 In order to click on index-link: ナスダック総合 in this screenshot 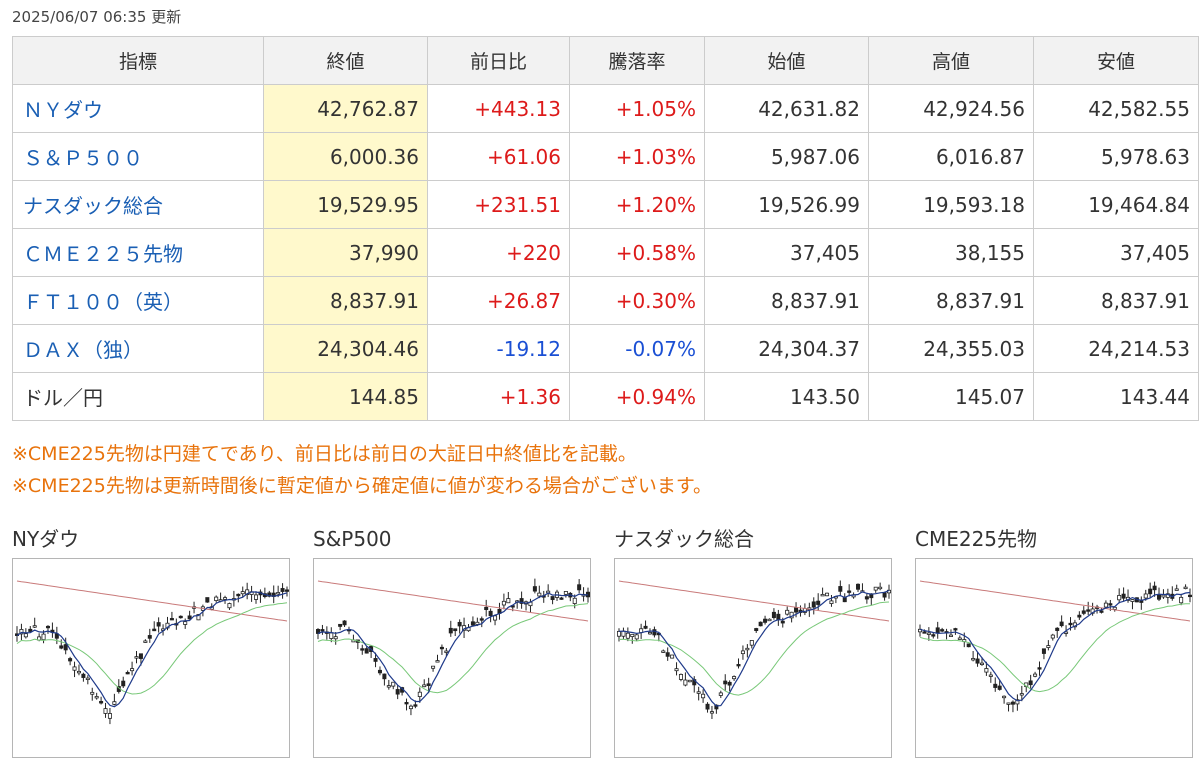, I will do `click(93, 206)`.